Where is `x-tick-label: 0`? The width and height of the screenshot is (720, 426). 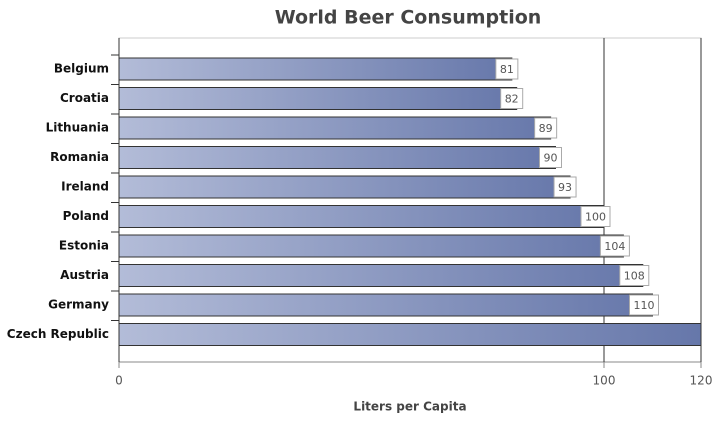 x-tick-label: 0 is located at coordinates (119, 381).